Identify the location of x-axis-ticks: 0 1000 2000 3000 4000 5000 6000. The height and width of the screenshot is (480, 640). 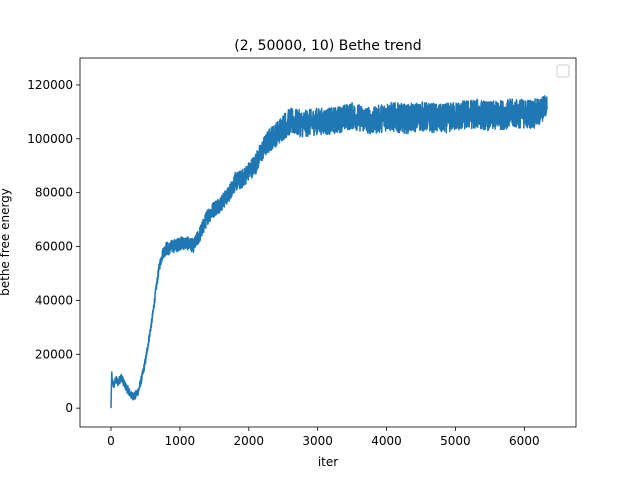
(323, 437).